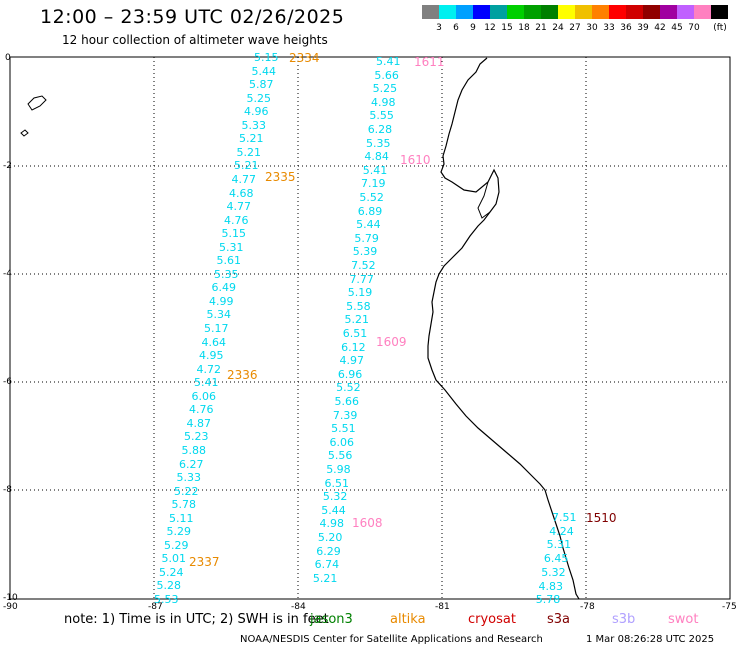 This screenshot has height=650, width=740. Describe the element at coordinates (355, 333) in the screenshot. I see `wave-height-value: 6.51` at that location.